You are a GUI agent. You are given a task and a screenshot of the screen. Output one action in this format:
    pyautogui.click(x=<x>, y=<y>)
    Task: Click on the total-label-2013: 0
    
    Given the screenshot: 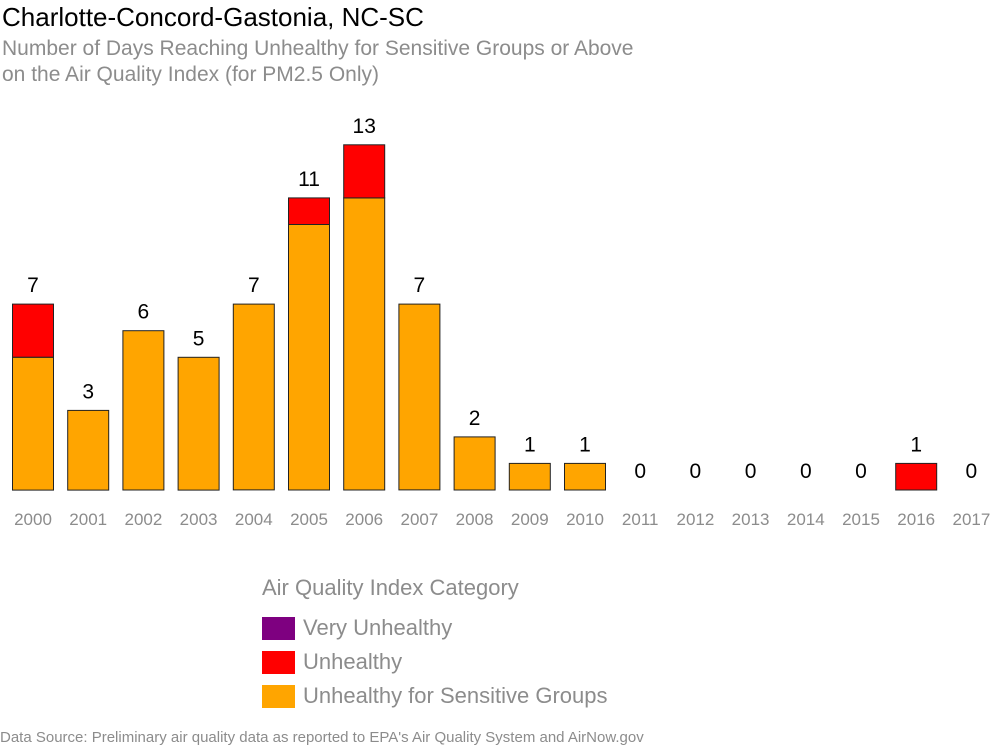 What is the action you would take?
    pyautogui.click(x=751, y=471)
    